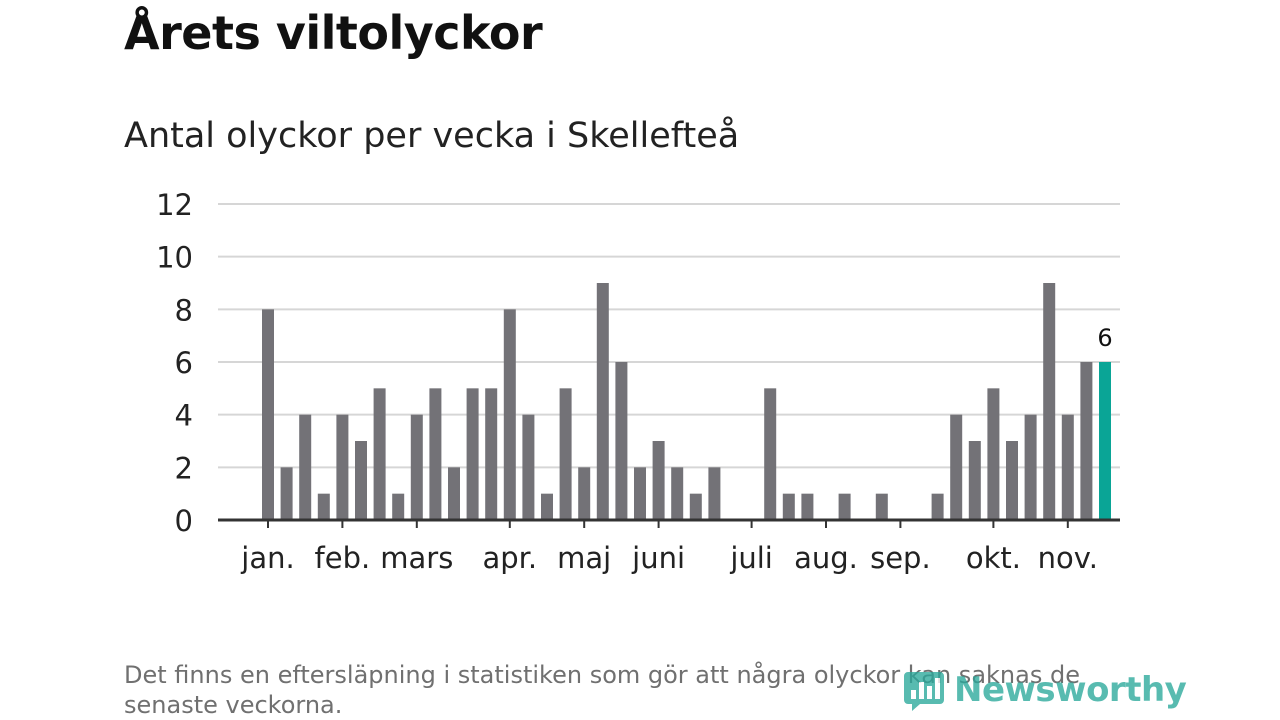 The image size is (1280, 720). I want to click on brand-logo: Newsworthy, so click(1044, 690).